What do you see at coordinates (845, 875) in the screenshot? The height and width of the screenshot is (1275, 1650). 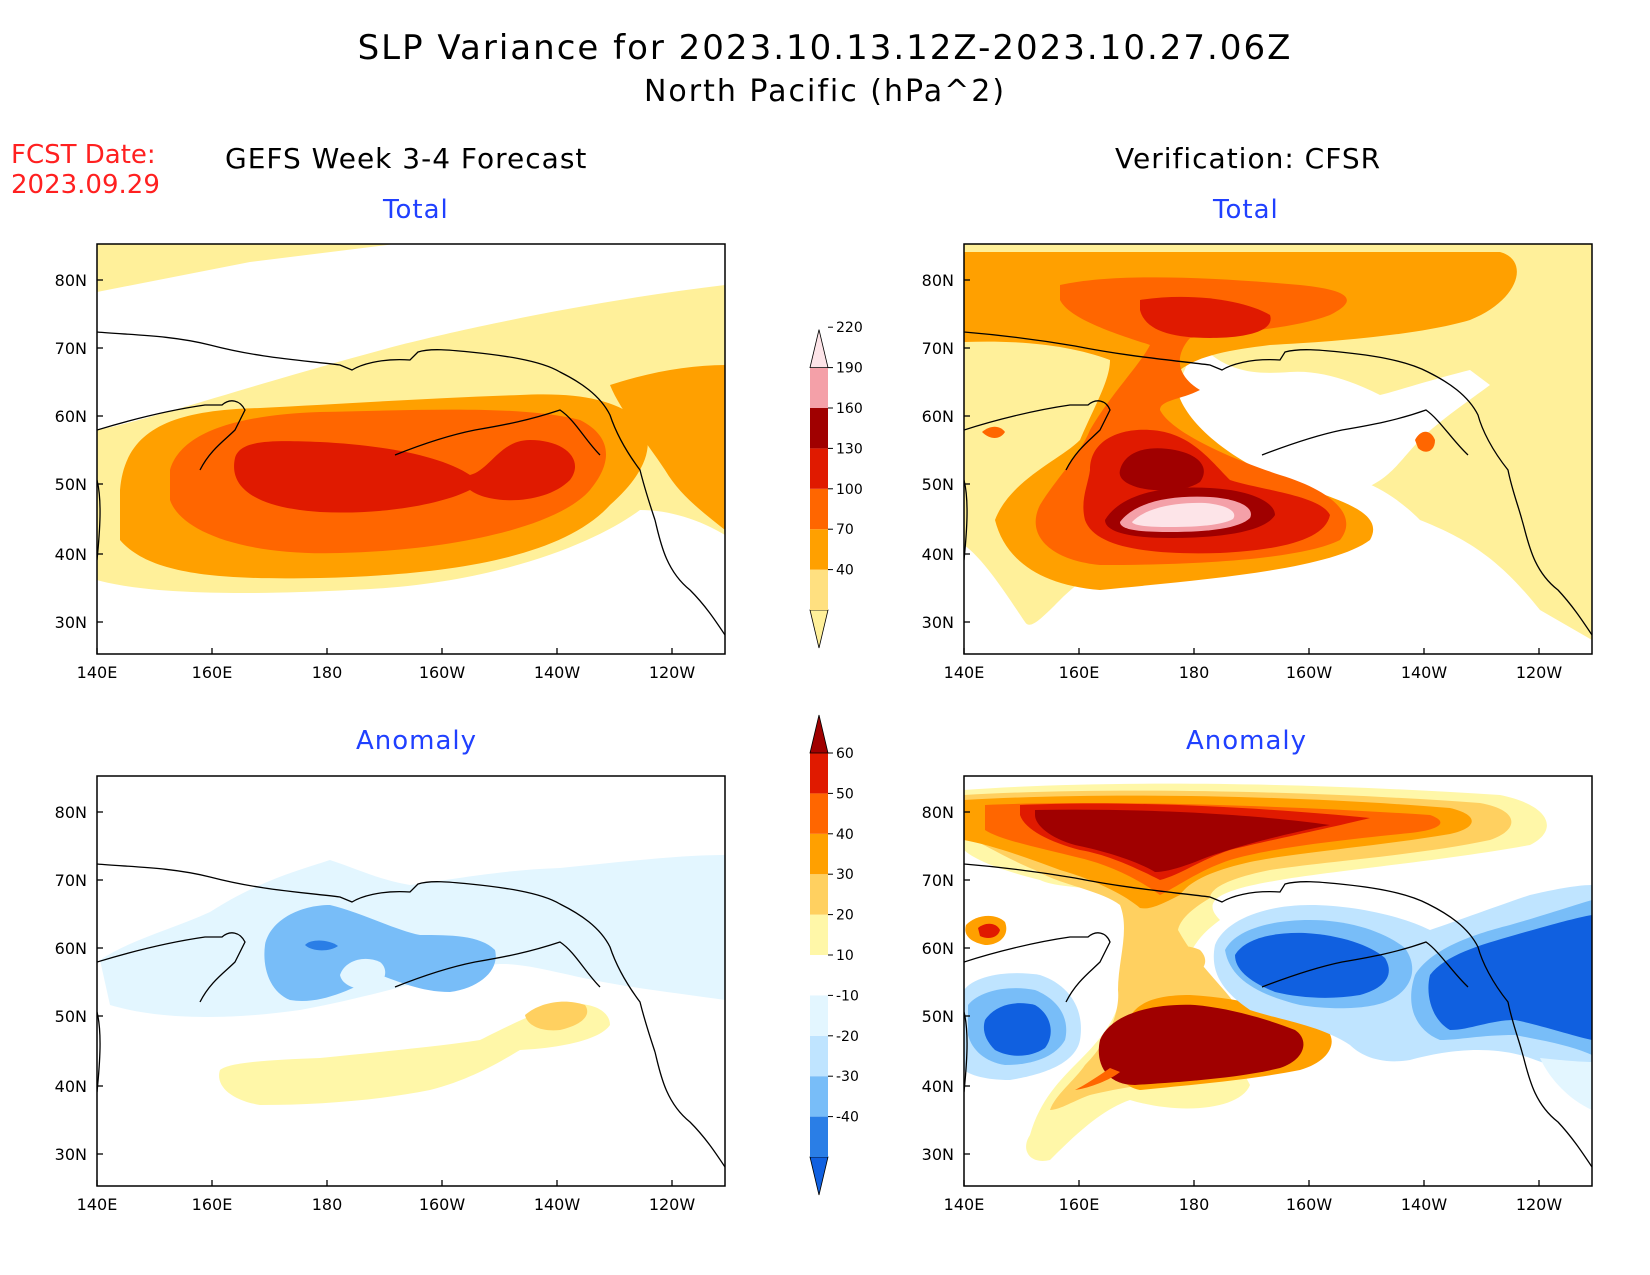 I see `colorbar-label: 30` at bounding box center [845, 875].